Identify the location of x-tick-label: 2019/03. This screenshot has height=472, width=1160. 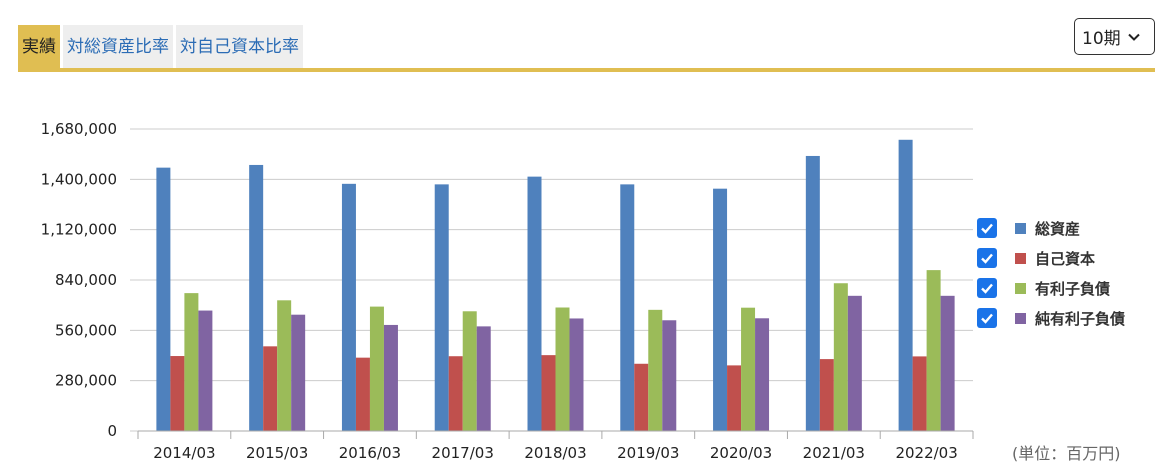
(648, 453).